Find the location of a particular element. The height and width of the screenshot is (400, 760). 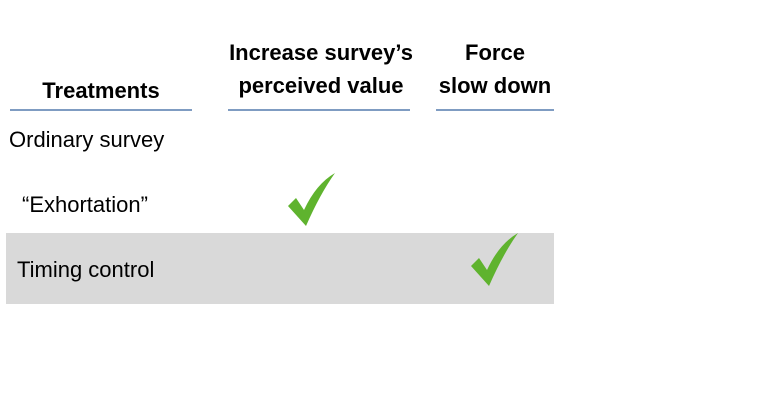

header-treatments: Treatments is located at coordinates (101, 90).